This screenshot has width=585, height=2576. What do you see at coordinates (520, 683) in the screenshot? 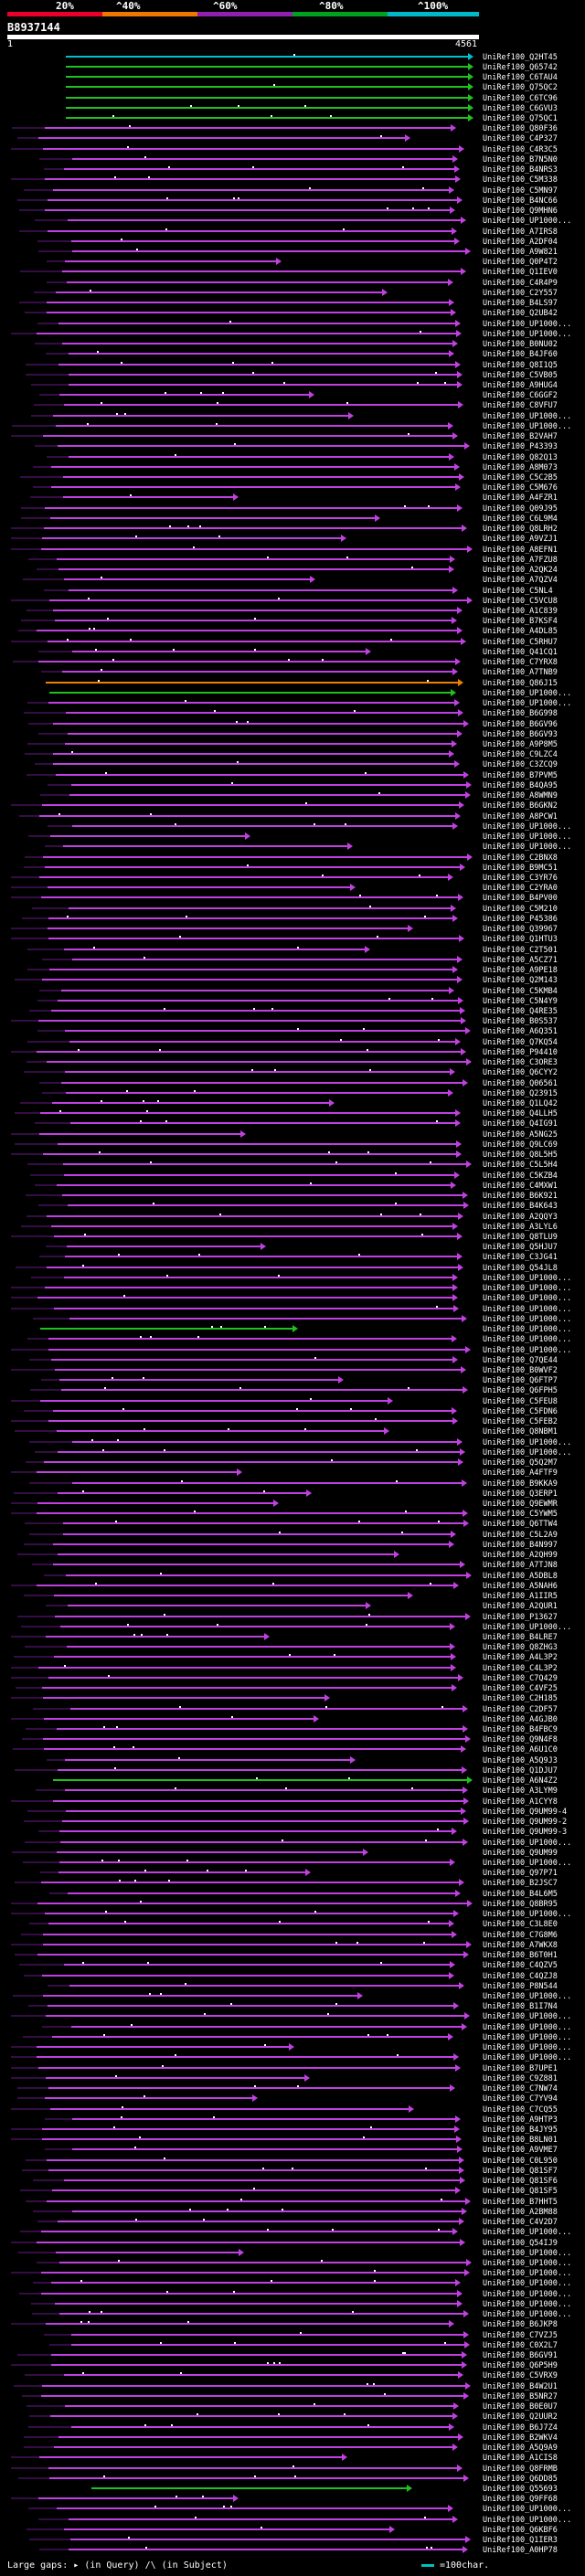
I see `hit-label: UniRef100_Q86J15` at bounding box center [520, 683].